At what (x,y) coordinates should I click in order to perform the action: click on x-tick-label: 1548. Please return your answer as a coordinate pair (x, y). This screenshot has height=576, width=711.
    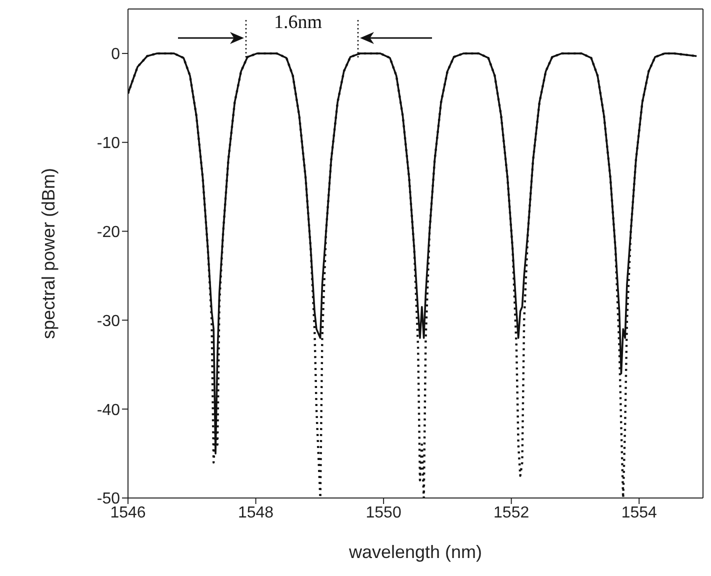
    Looking at the image, I should click on (256, 513).